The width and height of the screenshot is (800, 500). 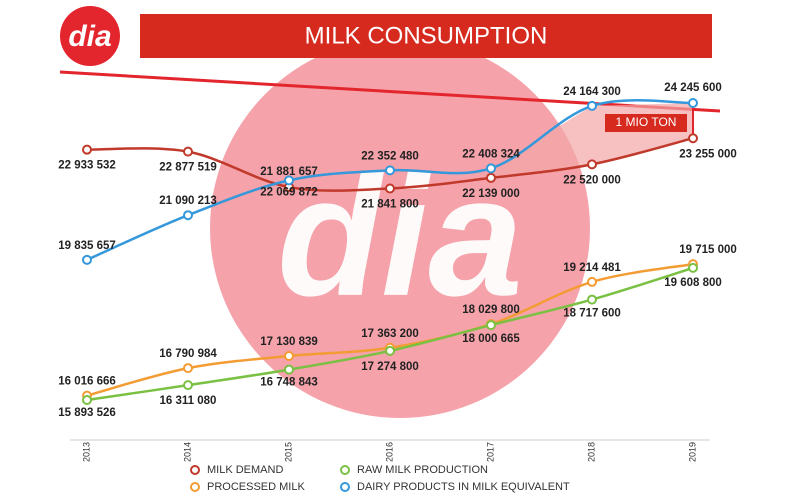 I want to click on data-label: 22 069 872, so click(x=289, y=192).